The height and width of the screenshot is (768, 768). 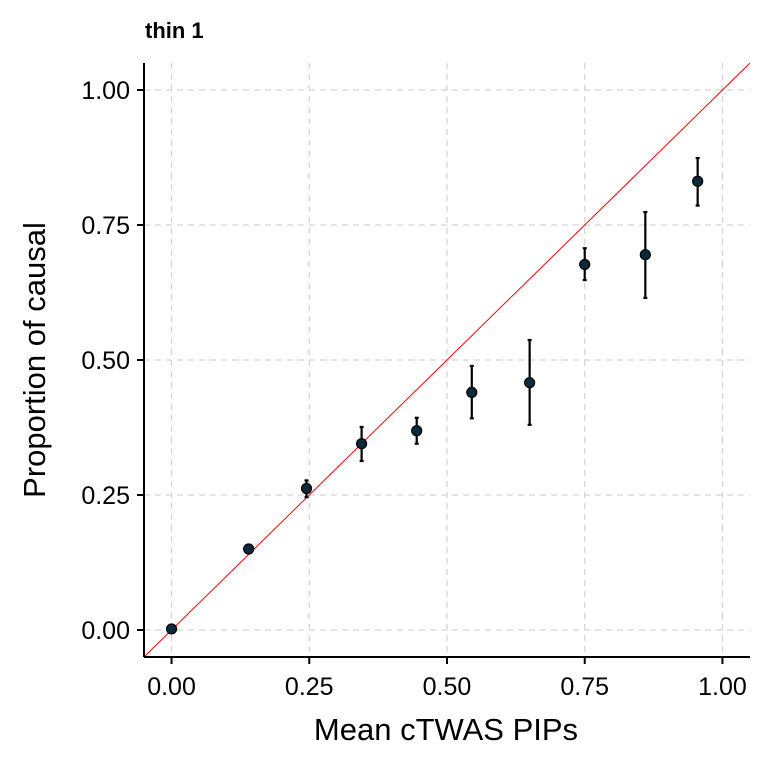 What do you see at coordinates (446, 729) in the screenshot?
I see `x-axis-title: Mean cTWAS PIPs` at bounding box center [446, 729].